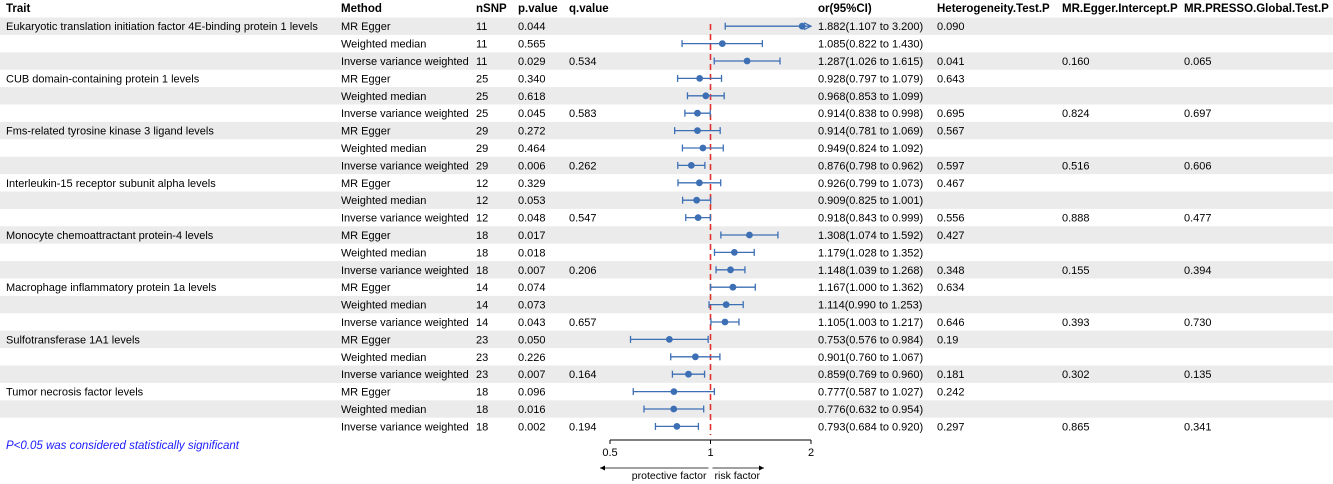 The width and height of the screenshot is (1333, 484). What do you see at coordinates (870, 132) in the screenshot?
I see `cell-or-ci: 0.914(0.781 to 1.069)` at bounding box center [870, 132].